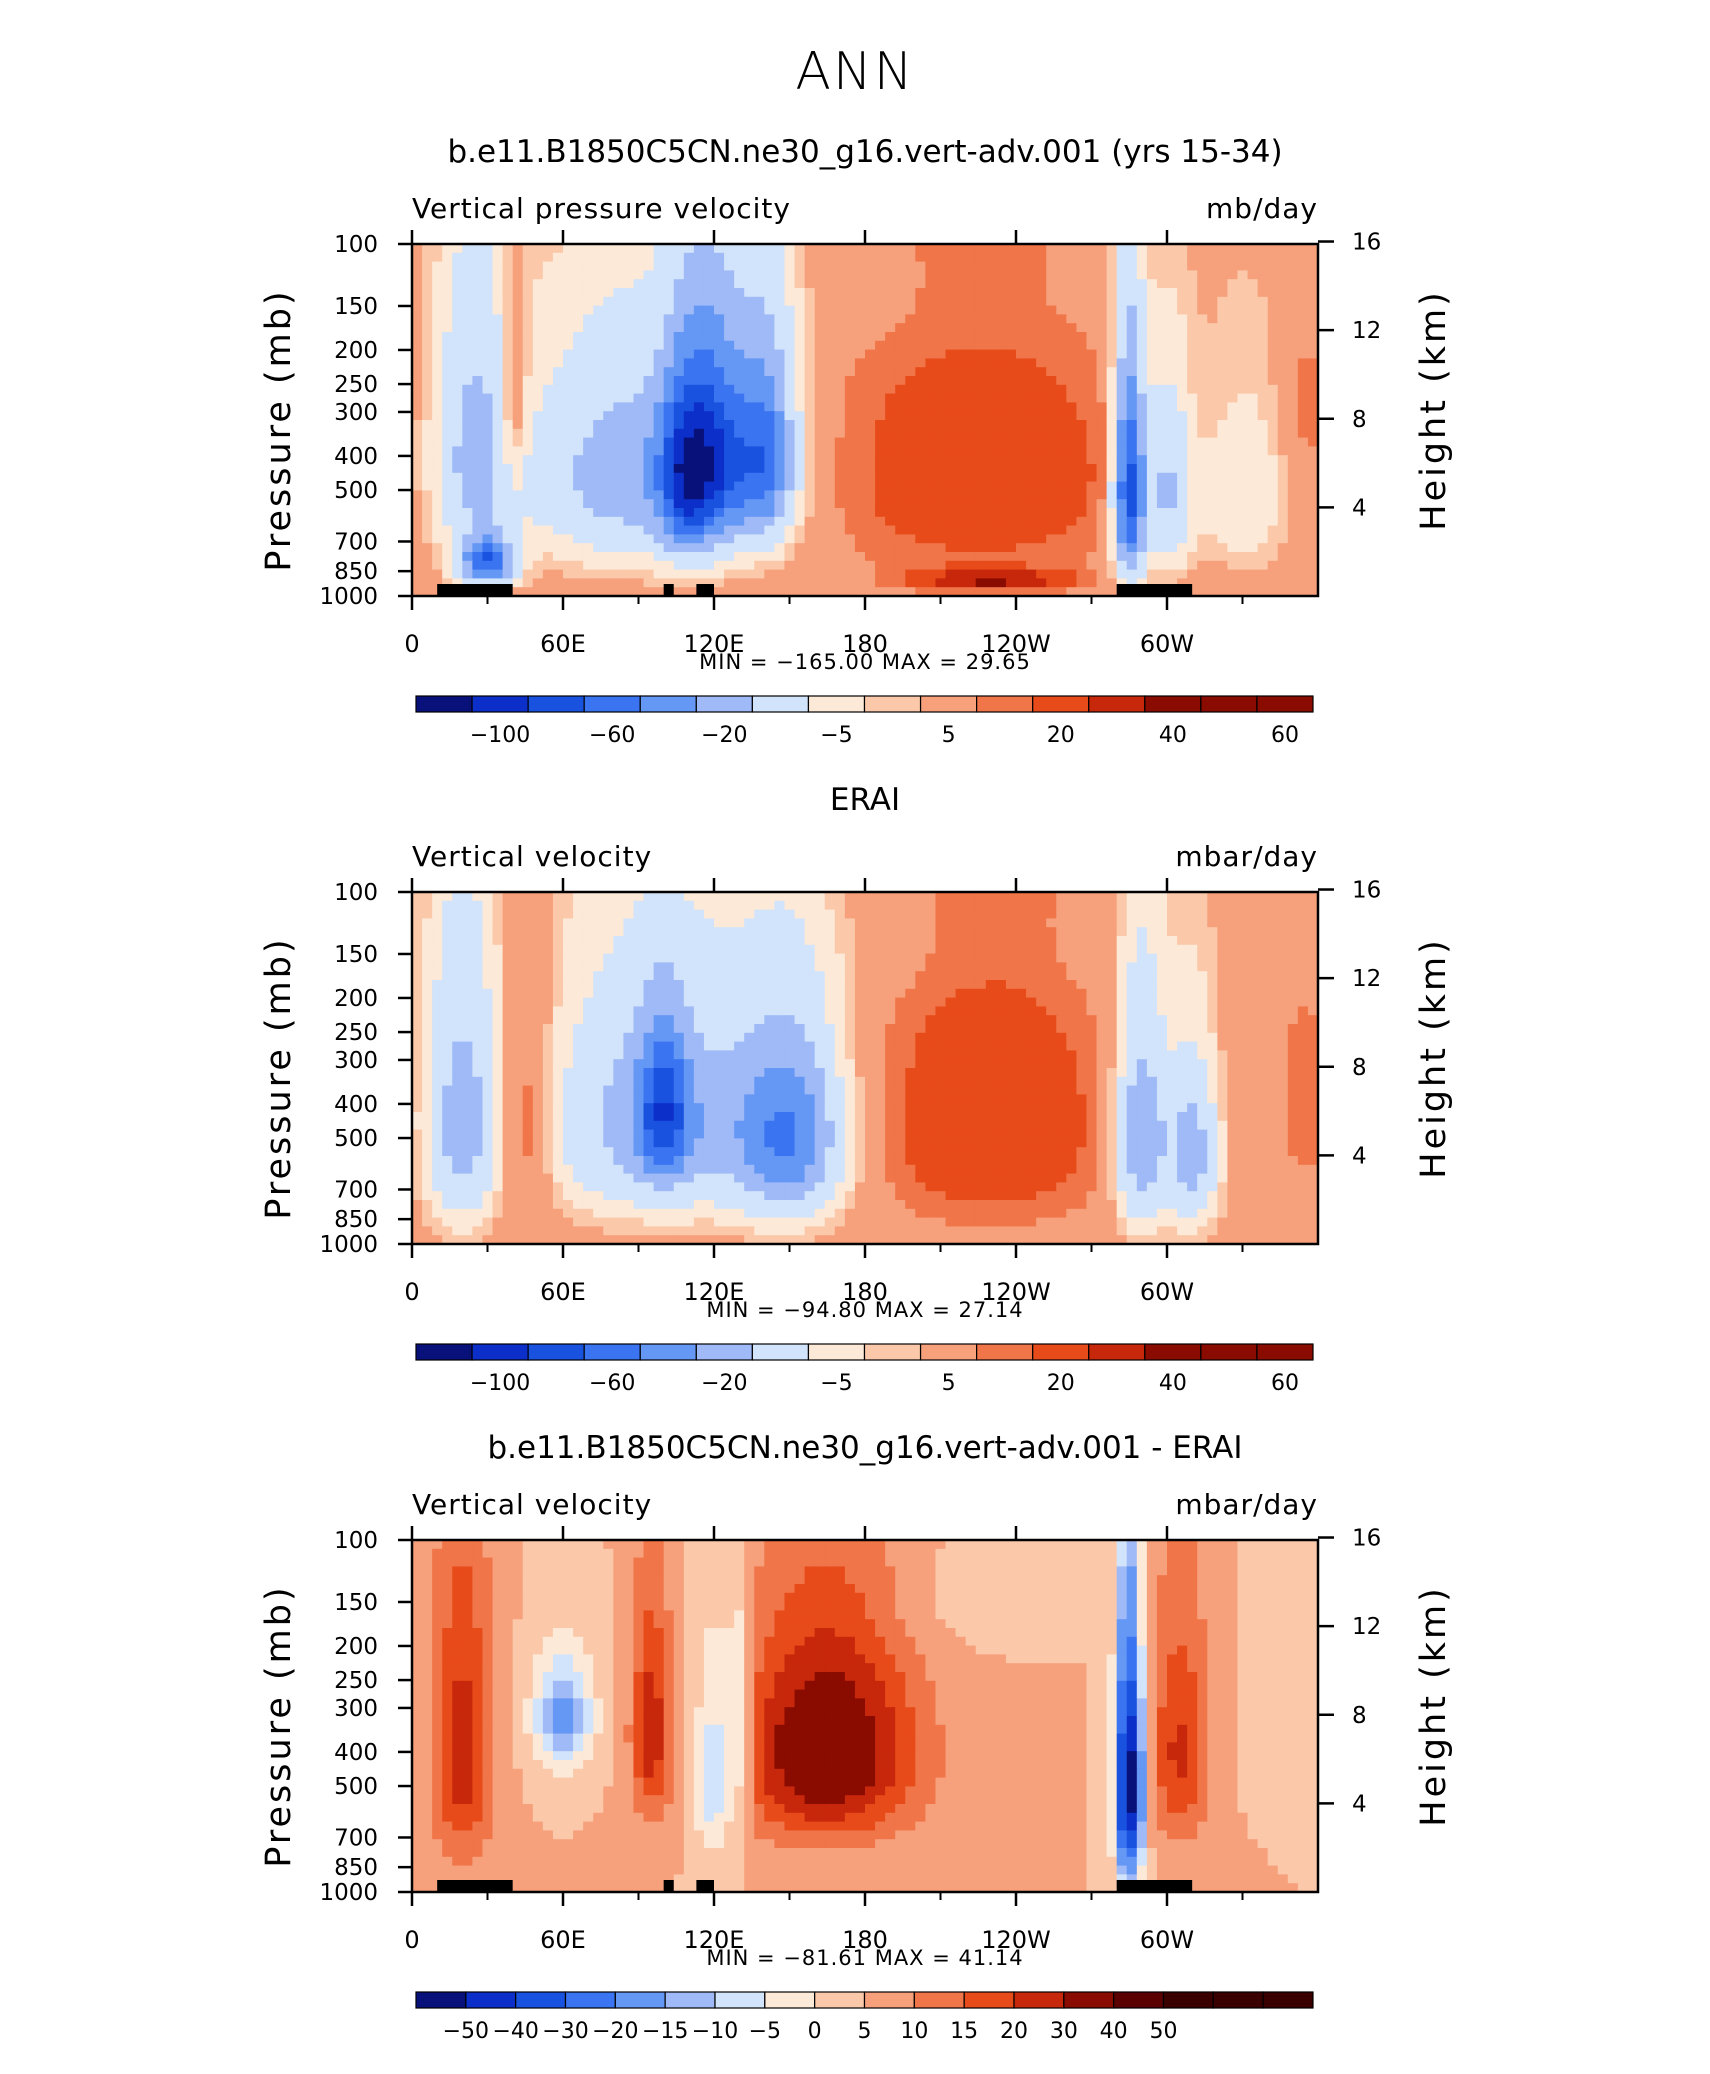  What do you see at coordinates (836, 735) in the screenshot?
I see `colorbar-label: −5` at bounding box center [836, 735].